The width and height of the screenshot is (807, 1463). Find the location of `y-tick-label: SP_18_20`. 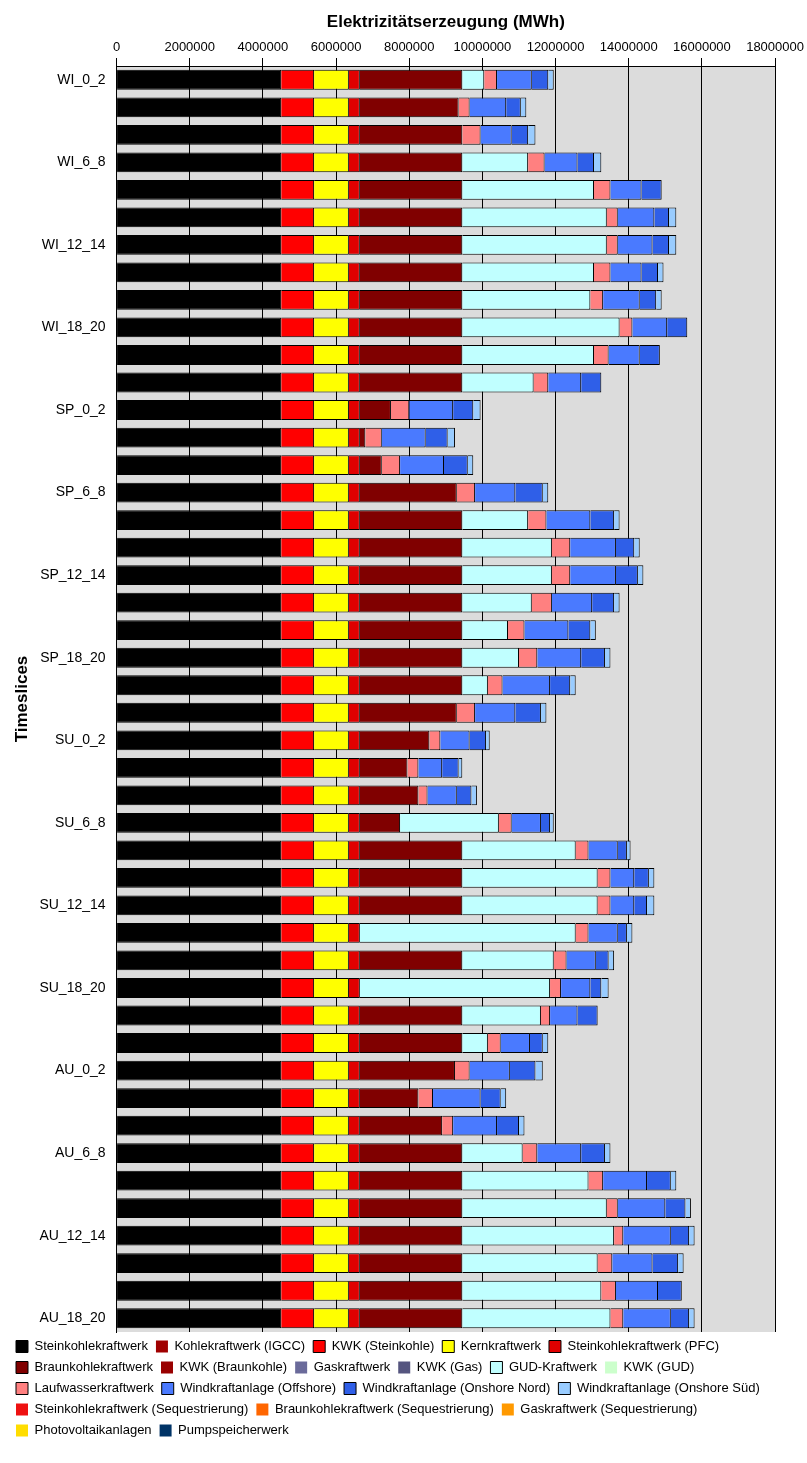

y-tick-label: SP_18_20 is located at coordinates (73, 656).